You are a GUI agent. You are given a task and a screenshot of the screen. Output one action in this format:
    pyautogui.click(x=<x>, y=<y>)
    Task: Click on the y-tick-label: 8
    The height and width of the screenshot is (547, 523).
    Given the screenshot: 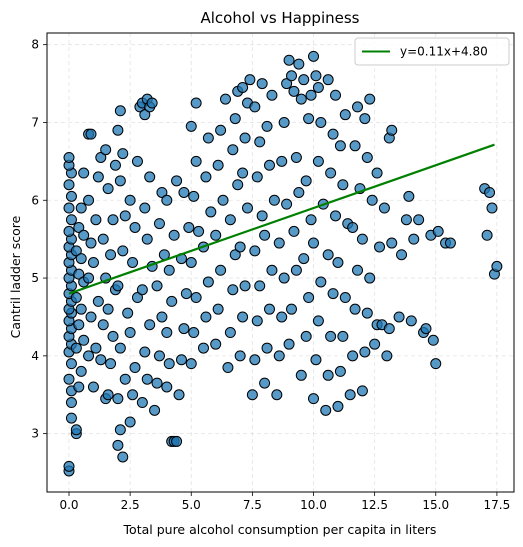 What is the action you would take?
    pyautogui.click(x=35, y=45)
    